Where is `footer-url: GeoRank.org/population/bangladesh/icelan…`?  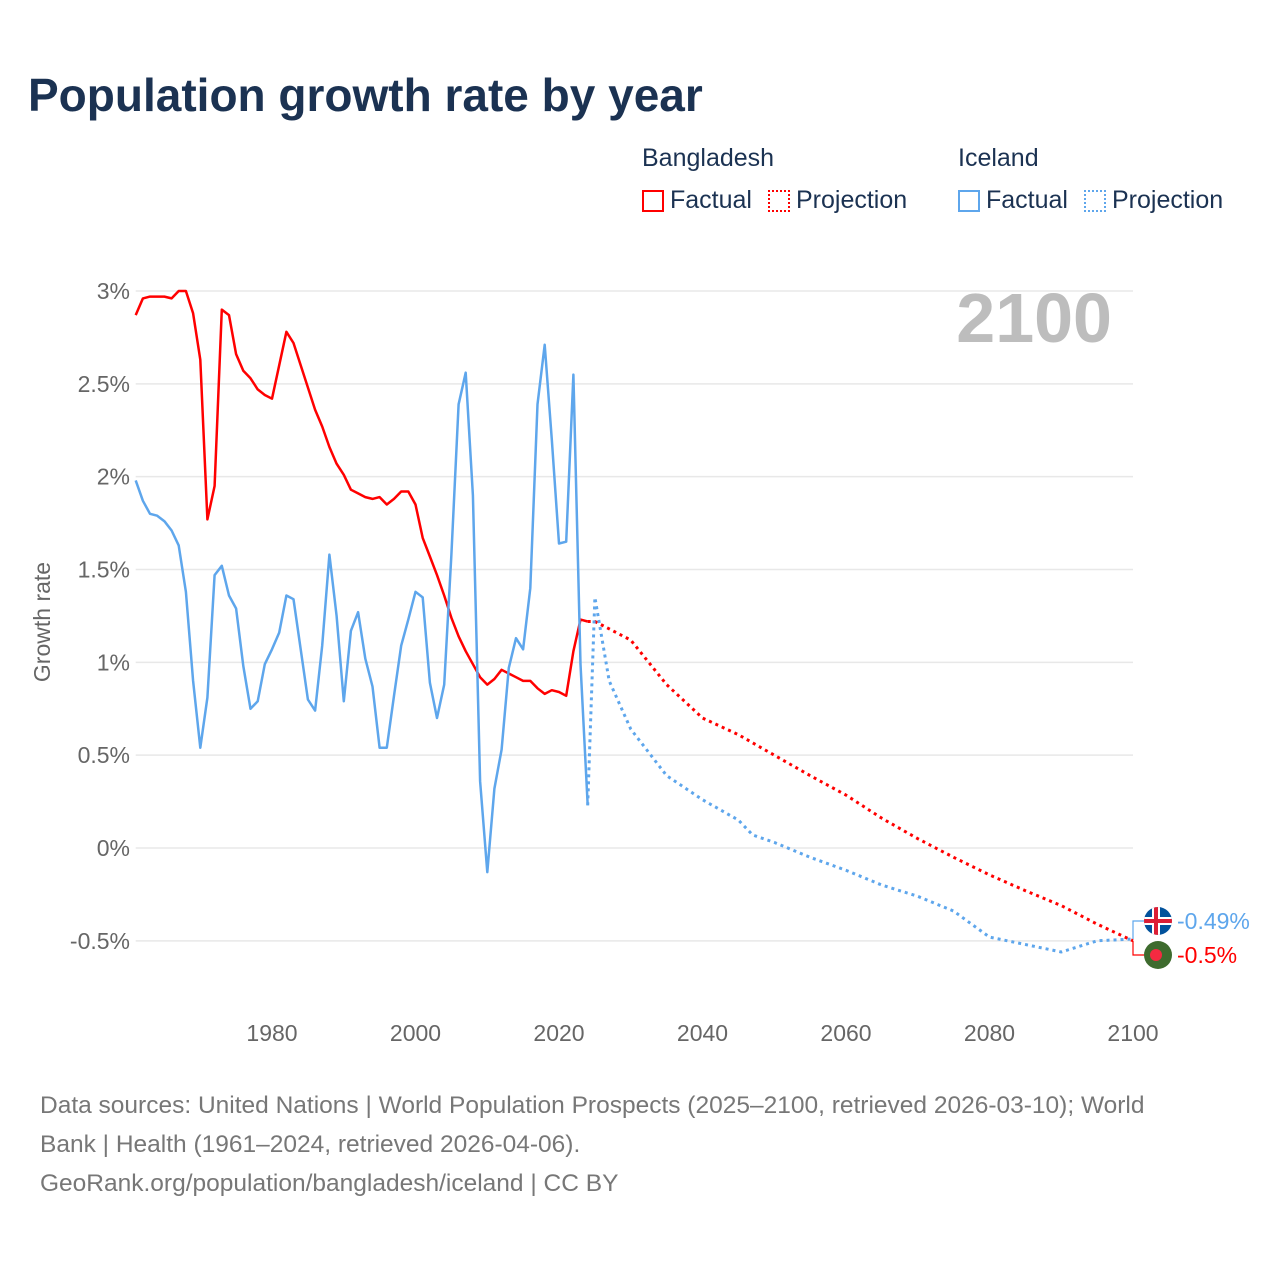 footer-url: GeoRank.org/population/bangladesh/icelan… is located at coordinates (329, 1183).